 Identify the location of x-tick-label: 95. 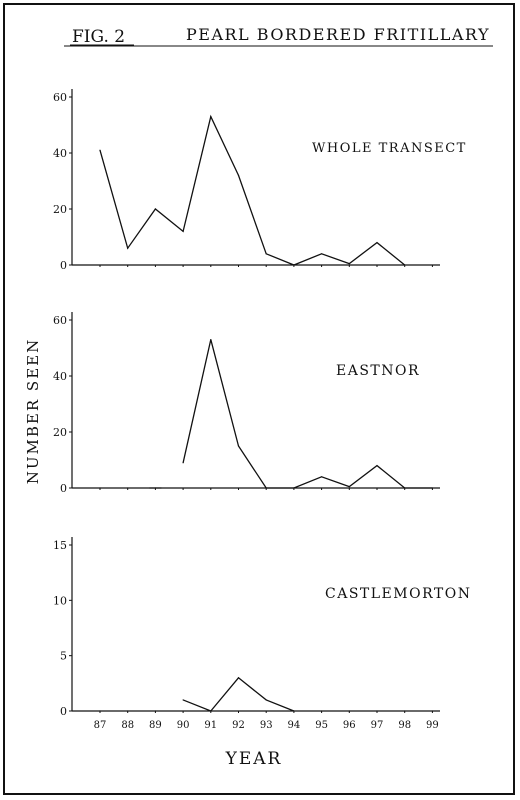
(321, 725).